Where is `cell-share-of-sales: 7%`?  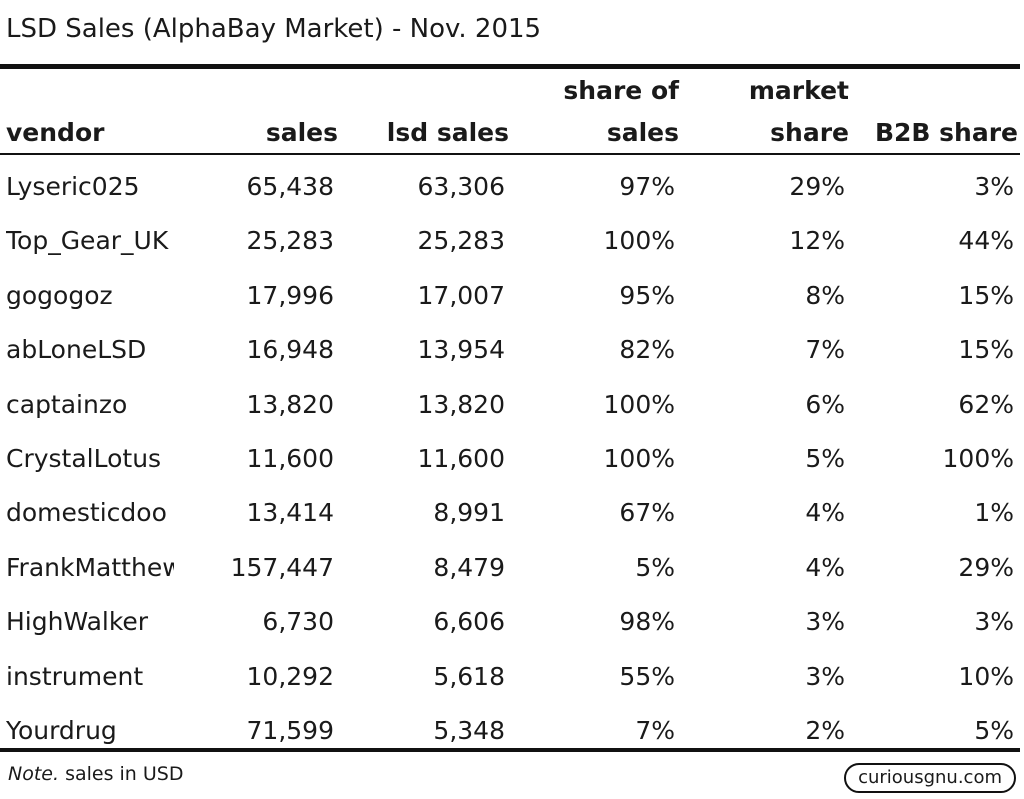 cell-share-of-sales: 7% is located at coordinates (655, 730).